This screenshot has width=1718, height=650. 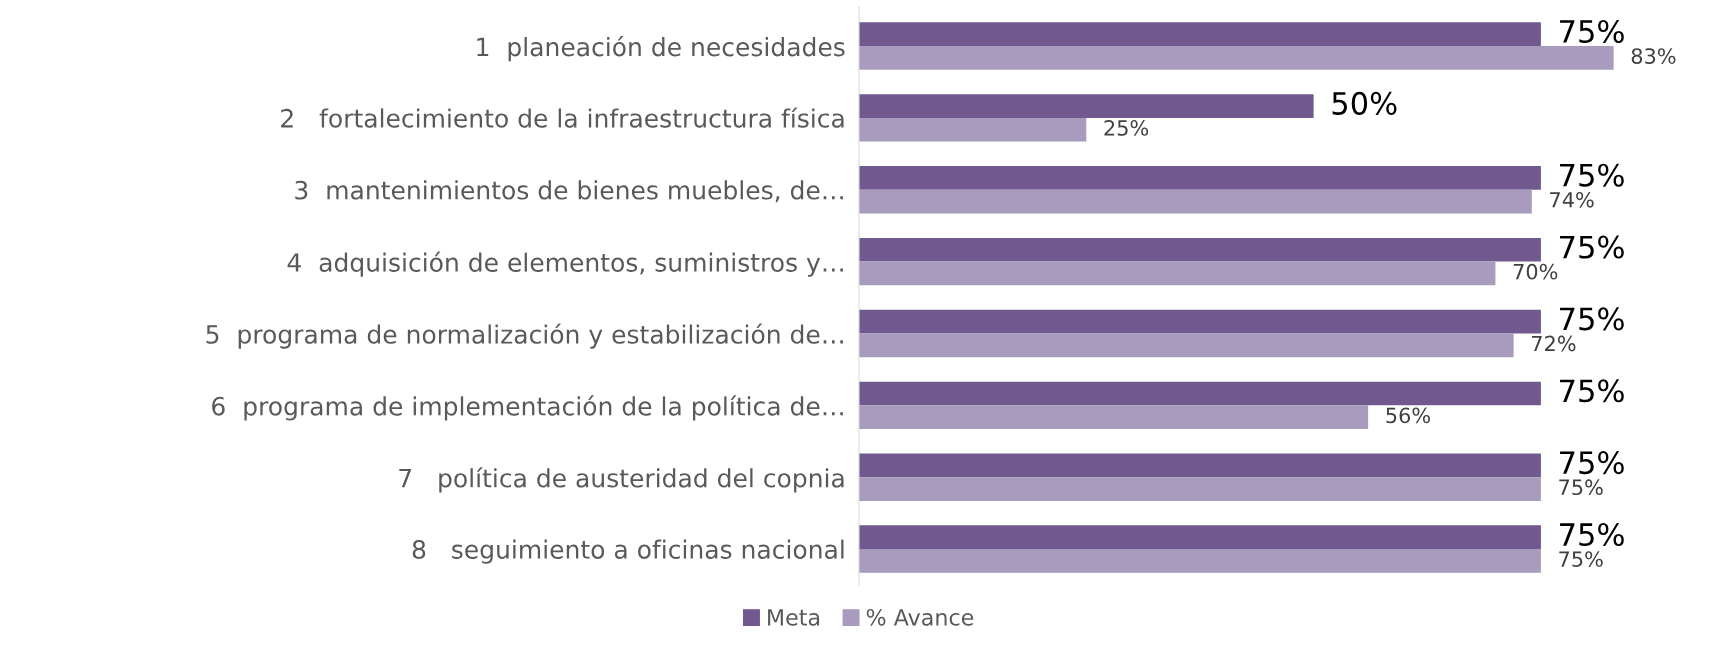 I want to click on y-tick-label: 1 planeación de necesidades, so click(x=661, y=49).